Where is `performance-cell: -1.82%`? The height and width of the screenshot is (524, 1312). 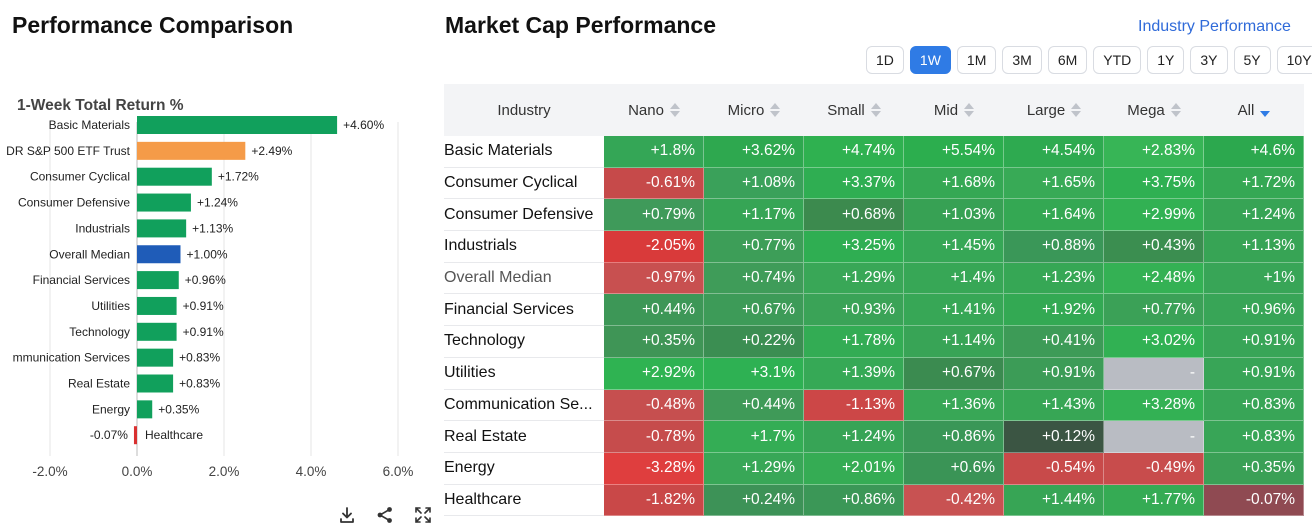
performance-cell: -1.82% is located at coordinates (654, 500).